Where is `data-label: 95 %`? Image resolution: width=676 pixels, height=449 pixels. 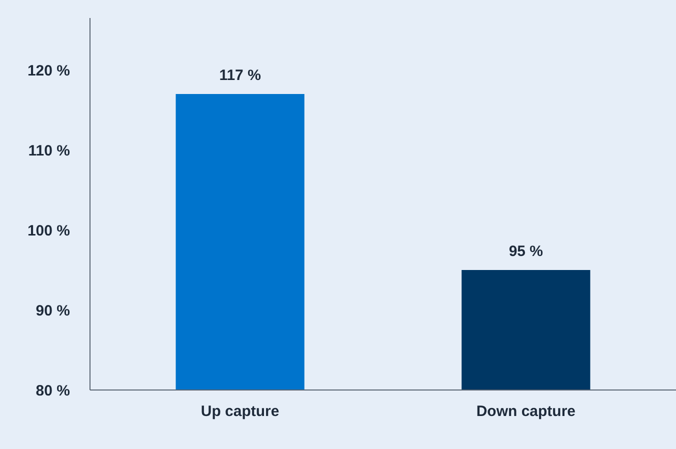 data-label: 95 % is located at coordinates (526, 251).